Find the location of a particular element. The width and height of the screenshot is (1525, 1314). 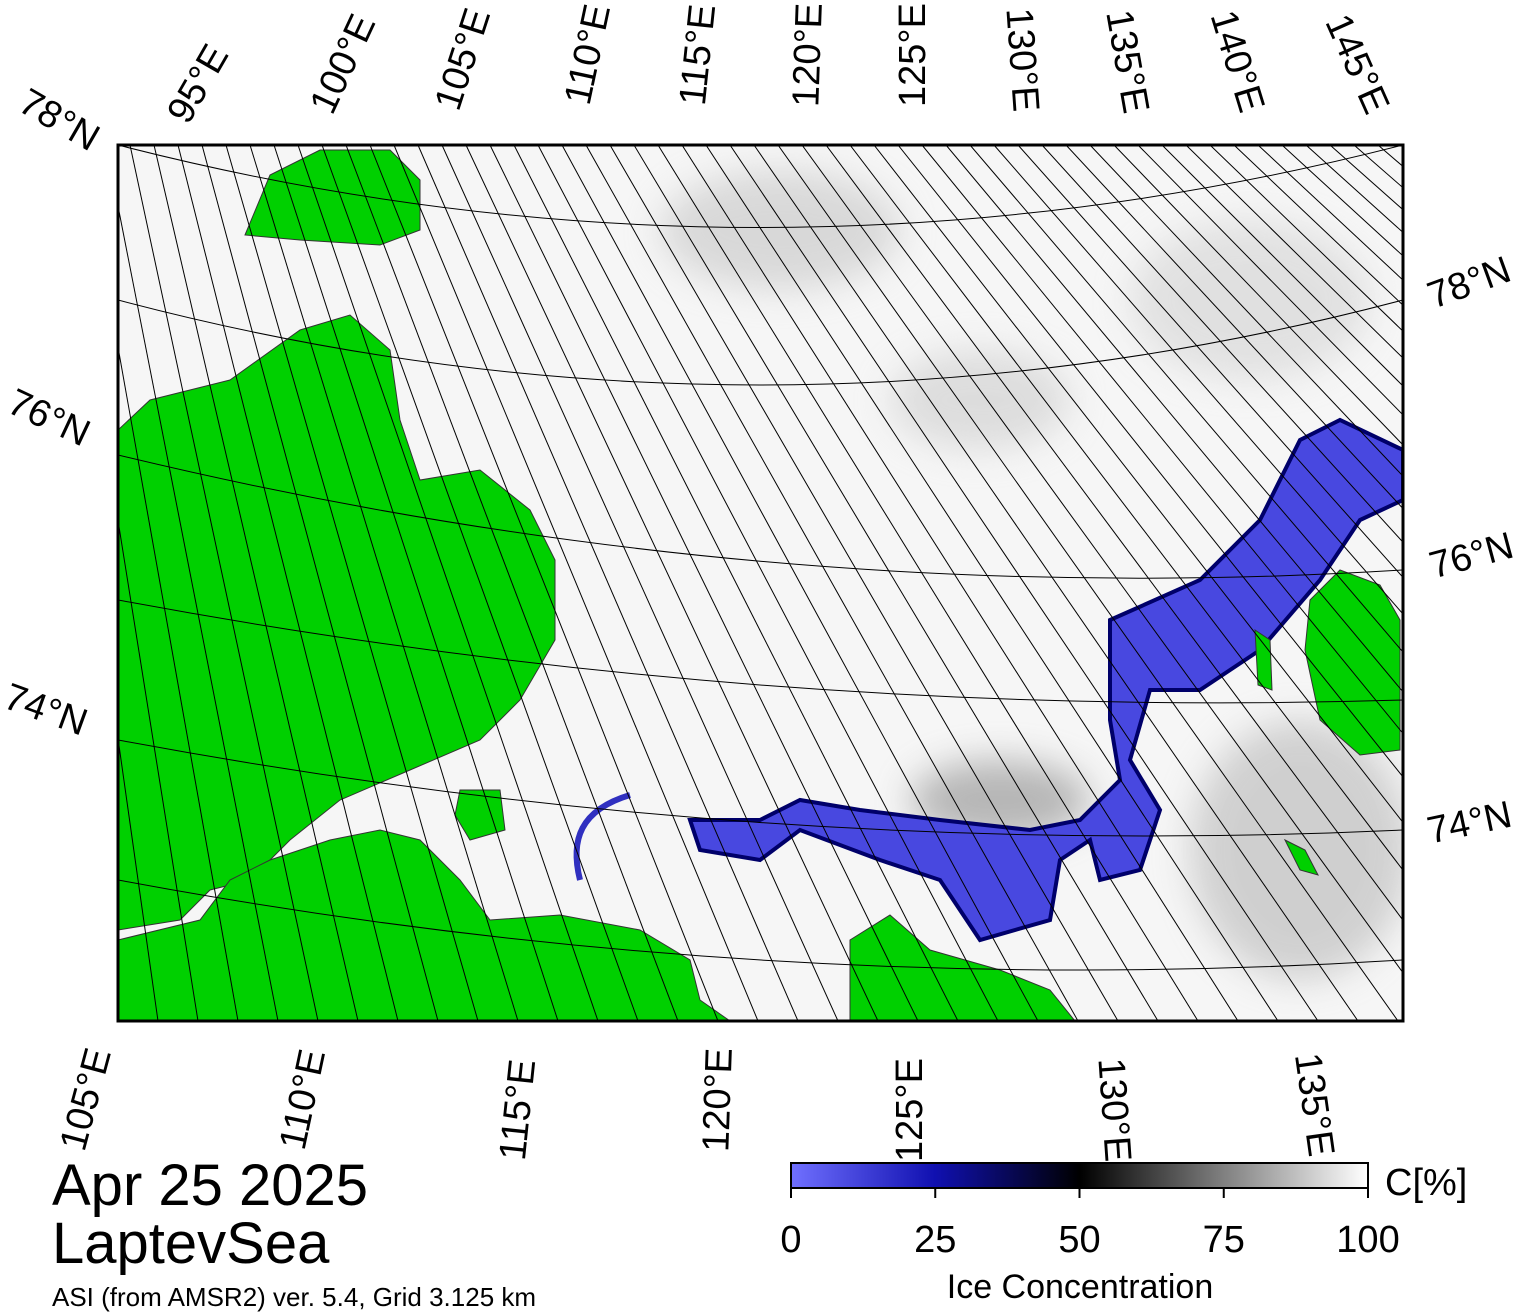

top-lon-label: 95°E is located at coordinates (198, 84).